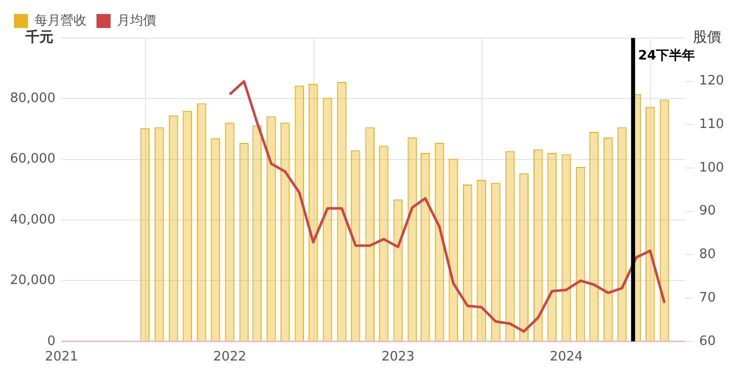 Image resolution: width=740 pixels, height=377 pixels. I want to click on y-tick-label: 80,000, so click(33, 98).